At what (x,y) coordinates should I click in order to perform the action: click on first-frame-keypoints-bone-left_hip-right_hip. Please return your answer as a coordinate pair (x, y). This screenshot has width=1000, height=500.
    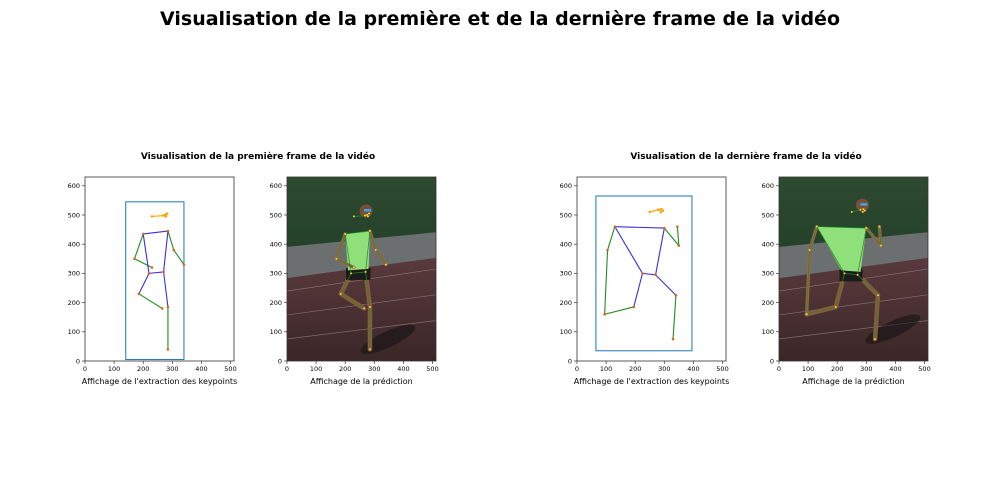
    Looking at the image, I should click on (156, 272).